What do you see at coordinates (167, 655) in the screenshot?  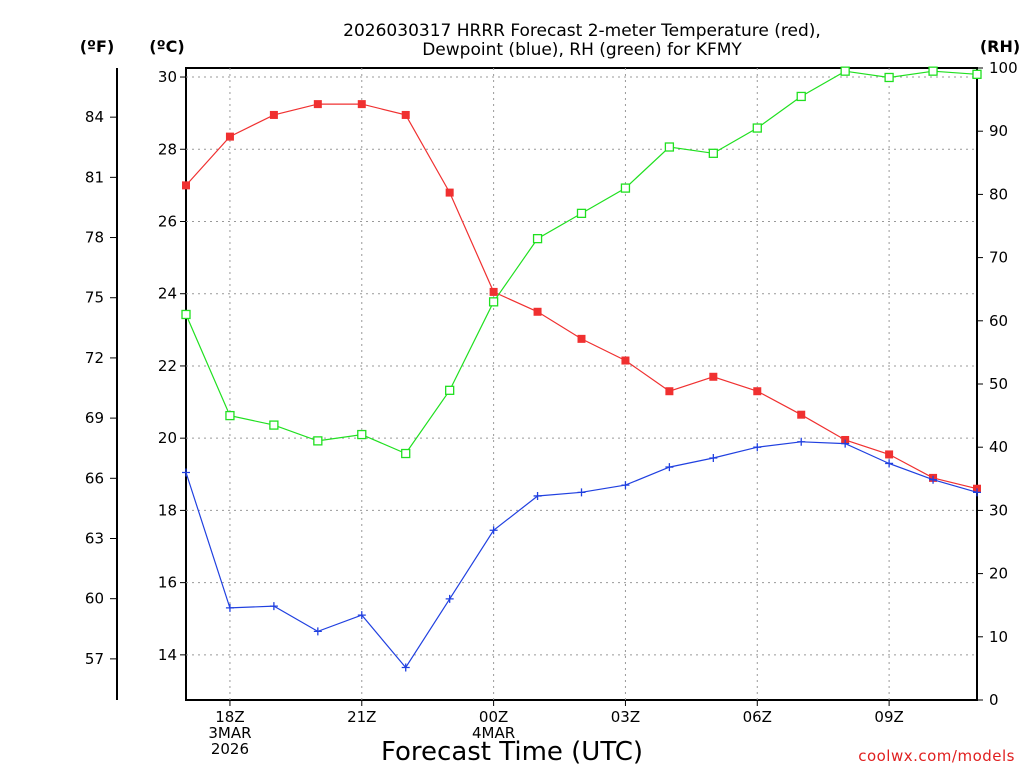 I see `celsius-tick-label: 14` at bounding box center [167, 655].